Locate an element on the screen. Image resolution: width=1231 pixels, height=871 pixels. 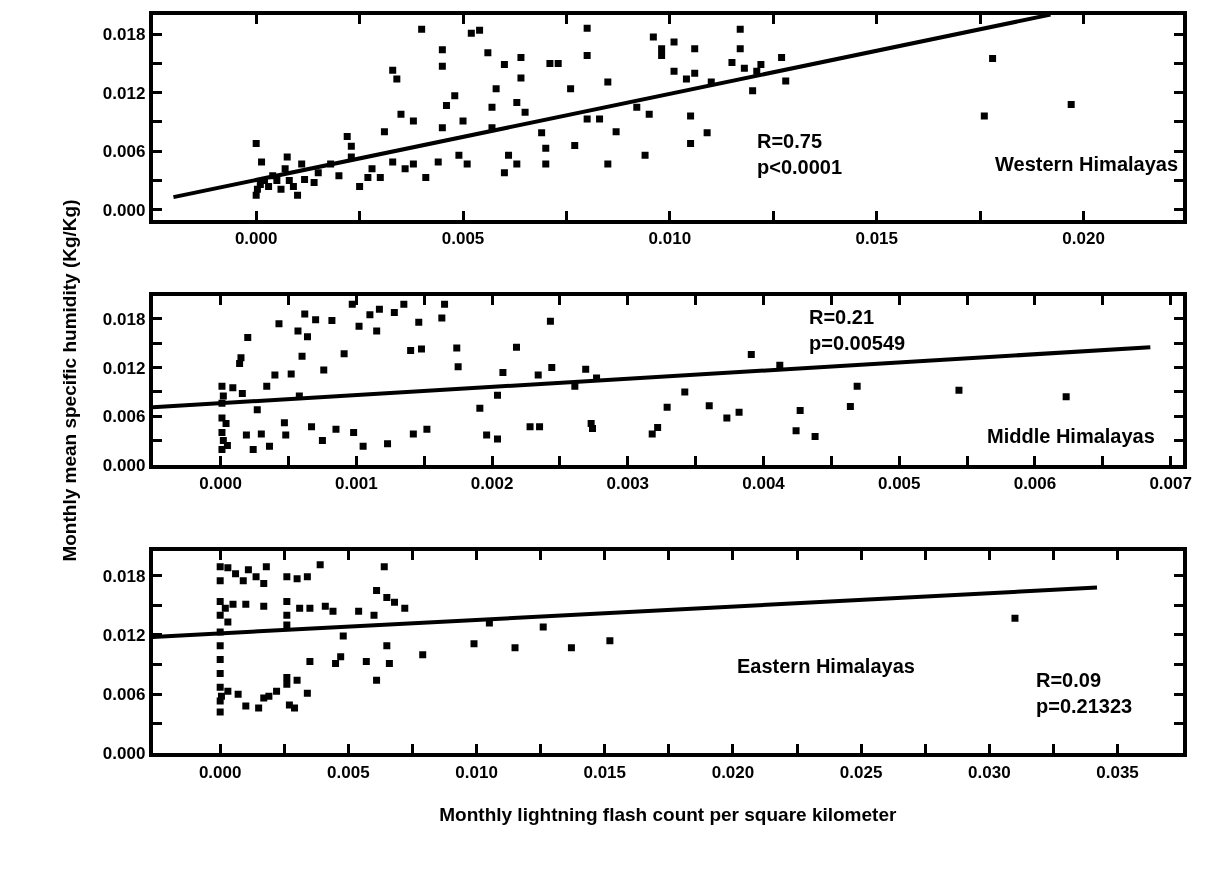
x-tick-label: 0.030 is located at coordinates (989, 772).